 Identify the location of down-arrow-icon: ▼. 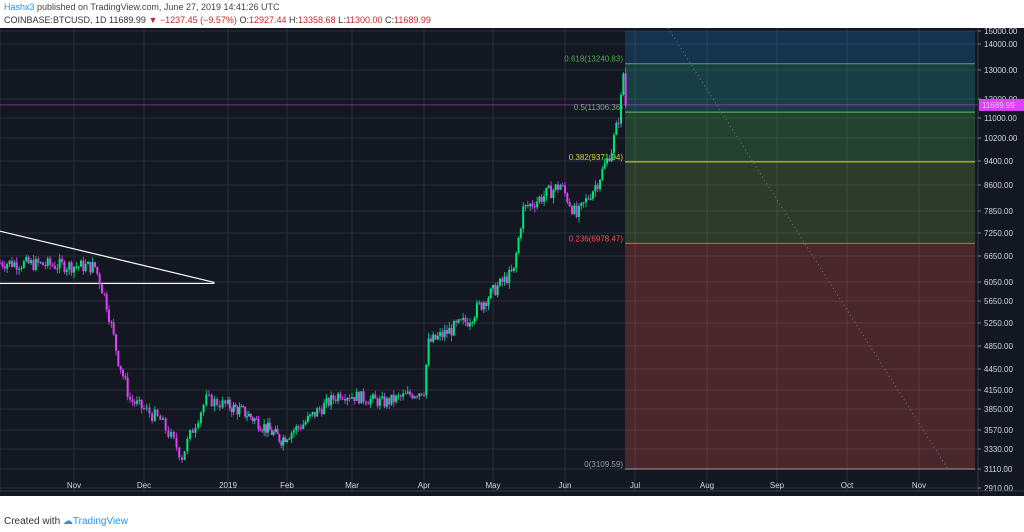
(153, 20).